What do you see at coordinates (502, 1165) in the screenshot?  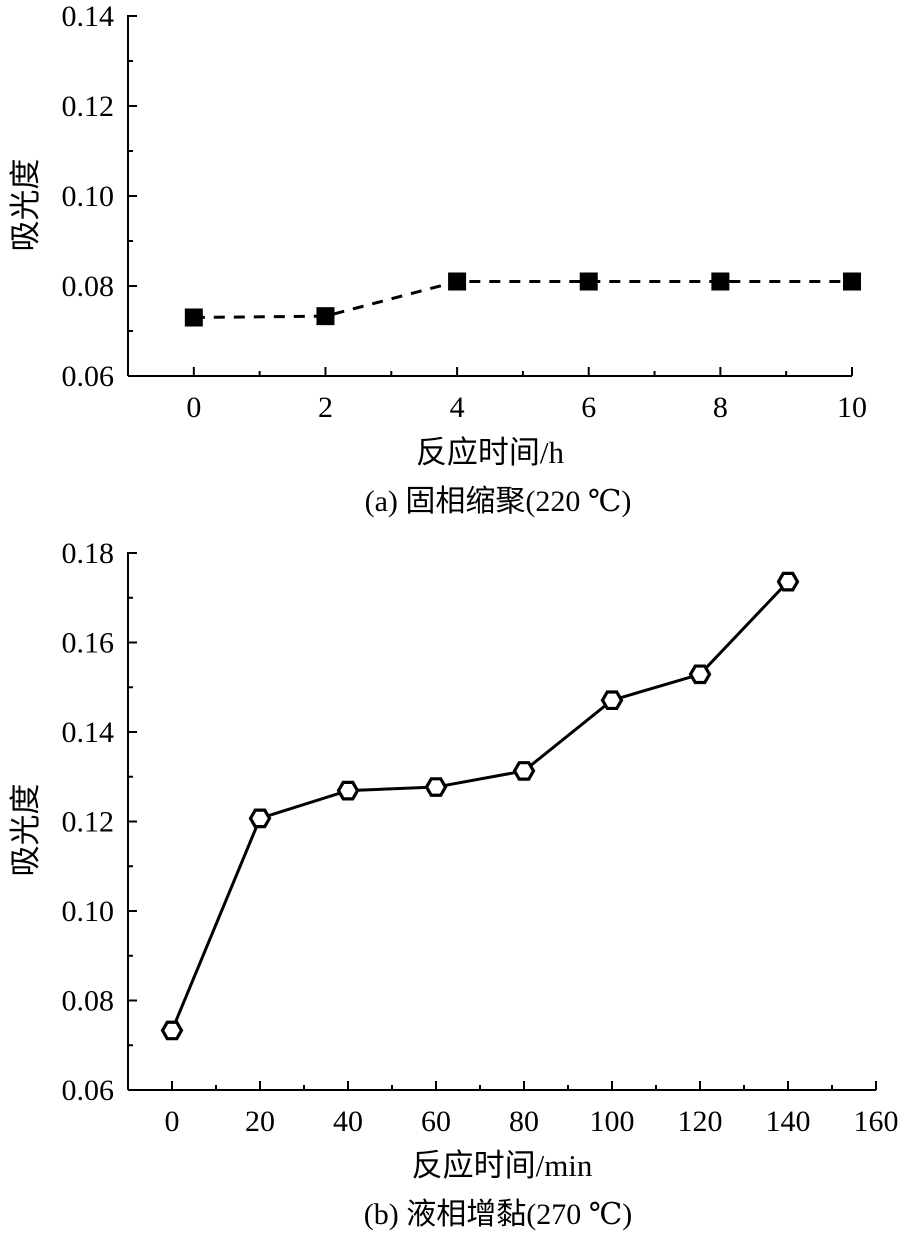 I see `x-axis-title: 反应时间/min` at bounding box center [502, 1165].